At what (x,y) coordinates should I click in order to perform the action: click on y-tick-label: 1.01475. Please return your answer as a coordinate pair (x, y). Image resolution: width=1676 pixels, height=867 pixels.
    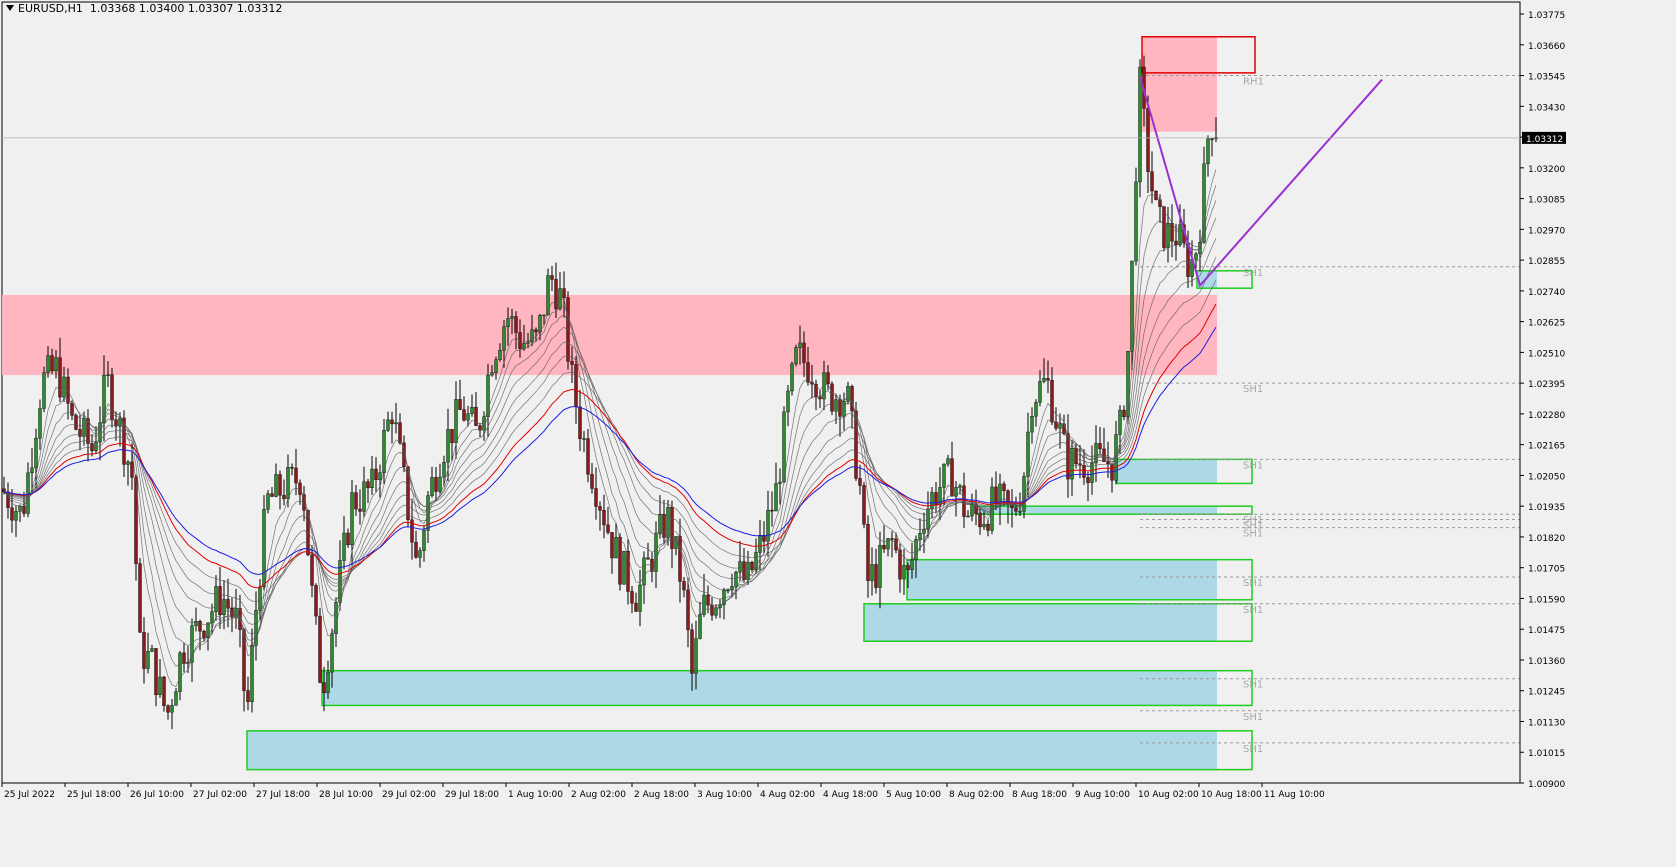
    Looking at the image, I should click on (1546, 631).